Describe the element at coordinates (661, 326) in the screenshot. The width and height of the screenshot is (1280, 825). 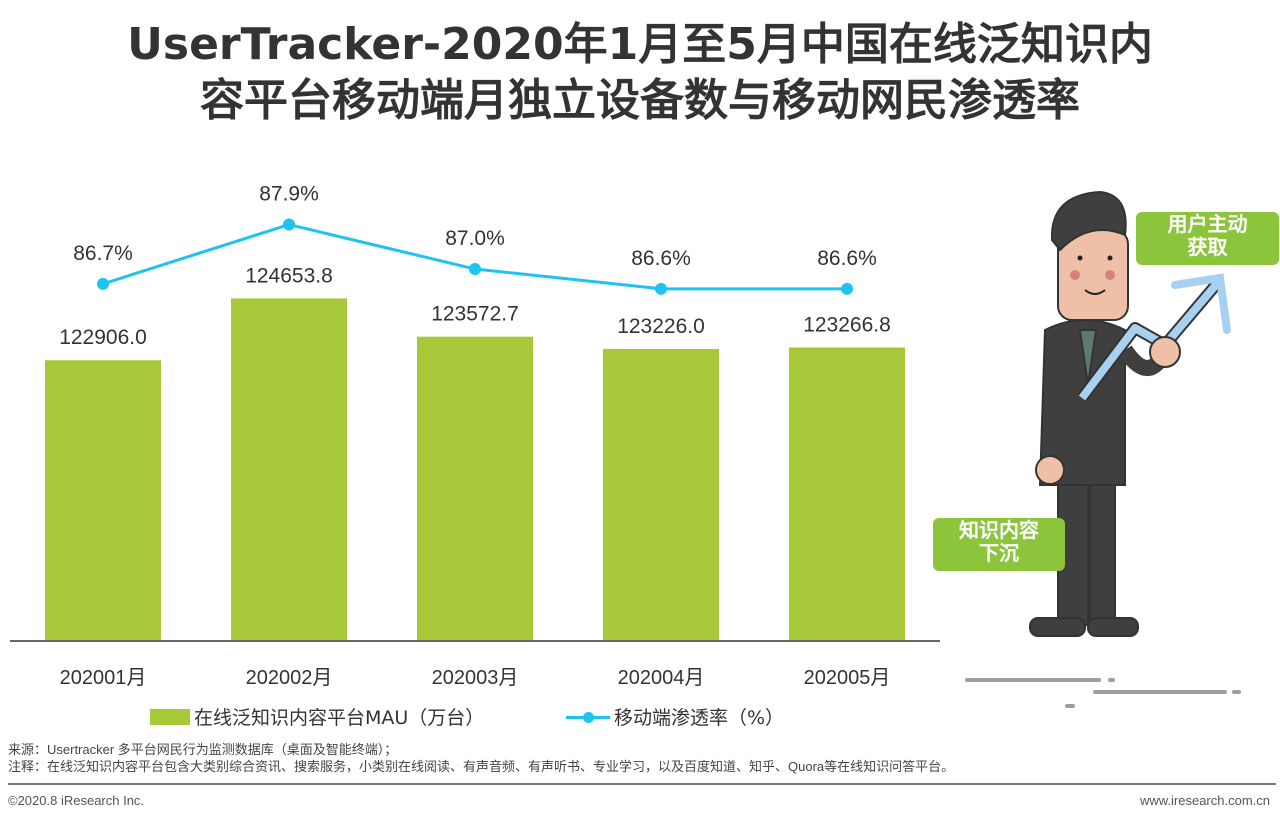
I see `bar-value-label-4: 123226.0` at that location.